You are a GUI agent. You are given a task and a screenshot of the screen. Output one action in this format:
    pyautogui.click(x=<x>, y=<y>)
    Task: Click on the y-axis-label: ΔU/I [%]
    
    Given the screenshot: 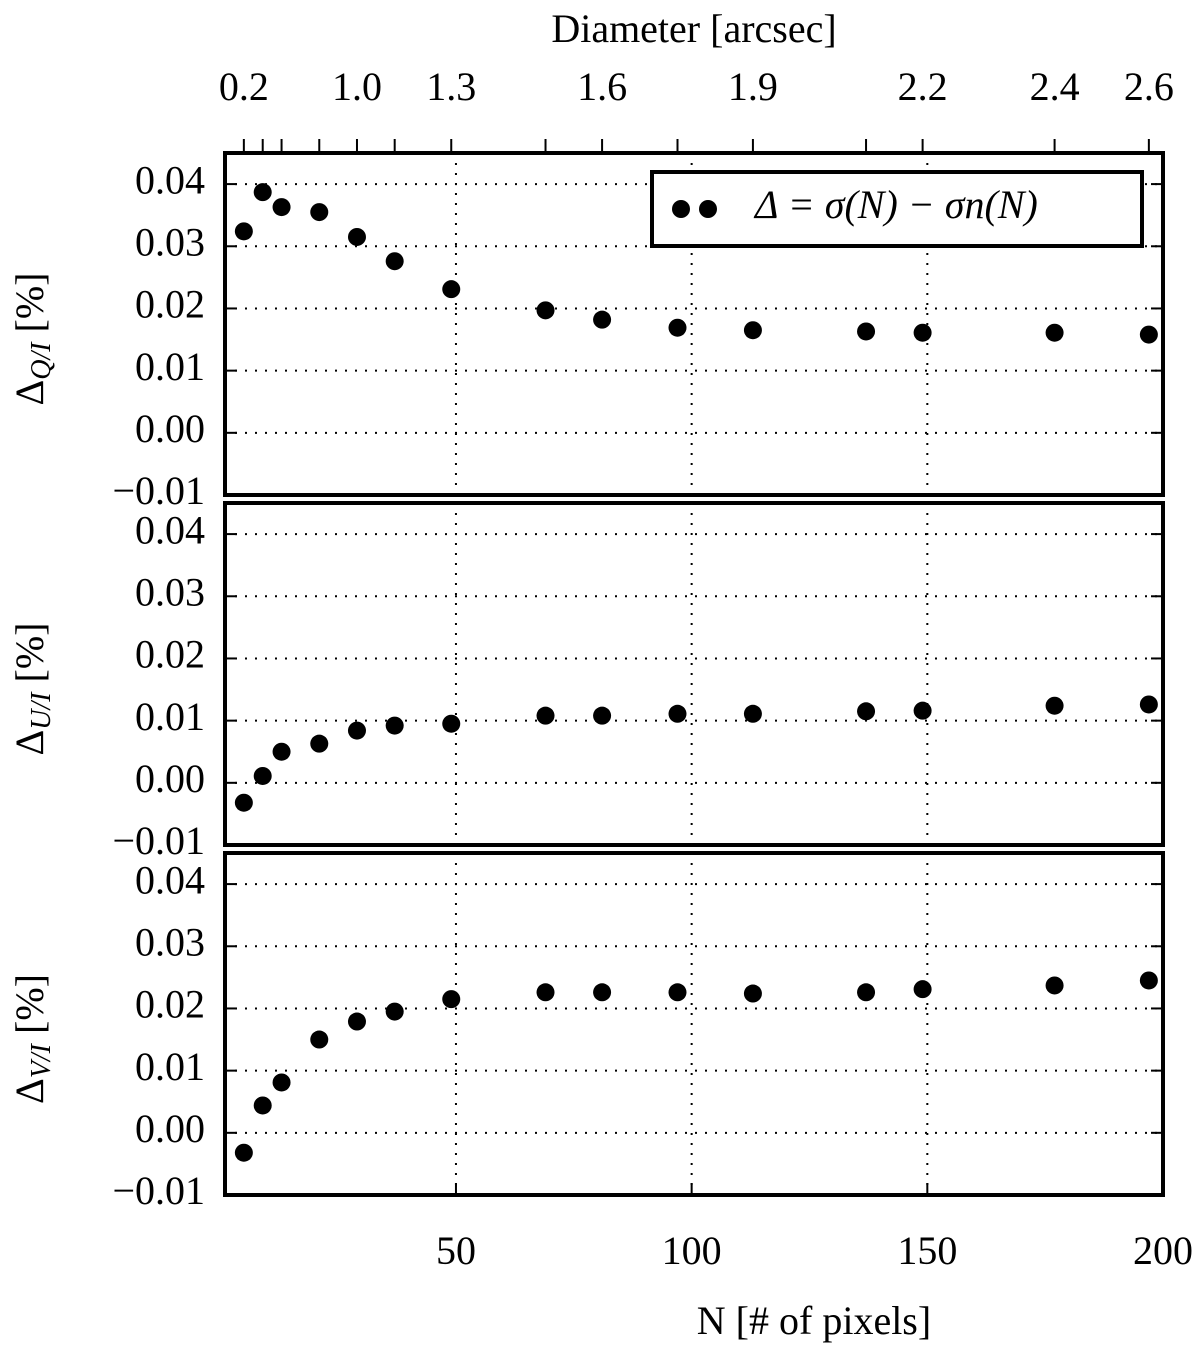 What is the action you would take?
    pyautogui.click(x=32, y=688)
    